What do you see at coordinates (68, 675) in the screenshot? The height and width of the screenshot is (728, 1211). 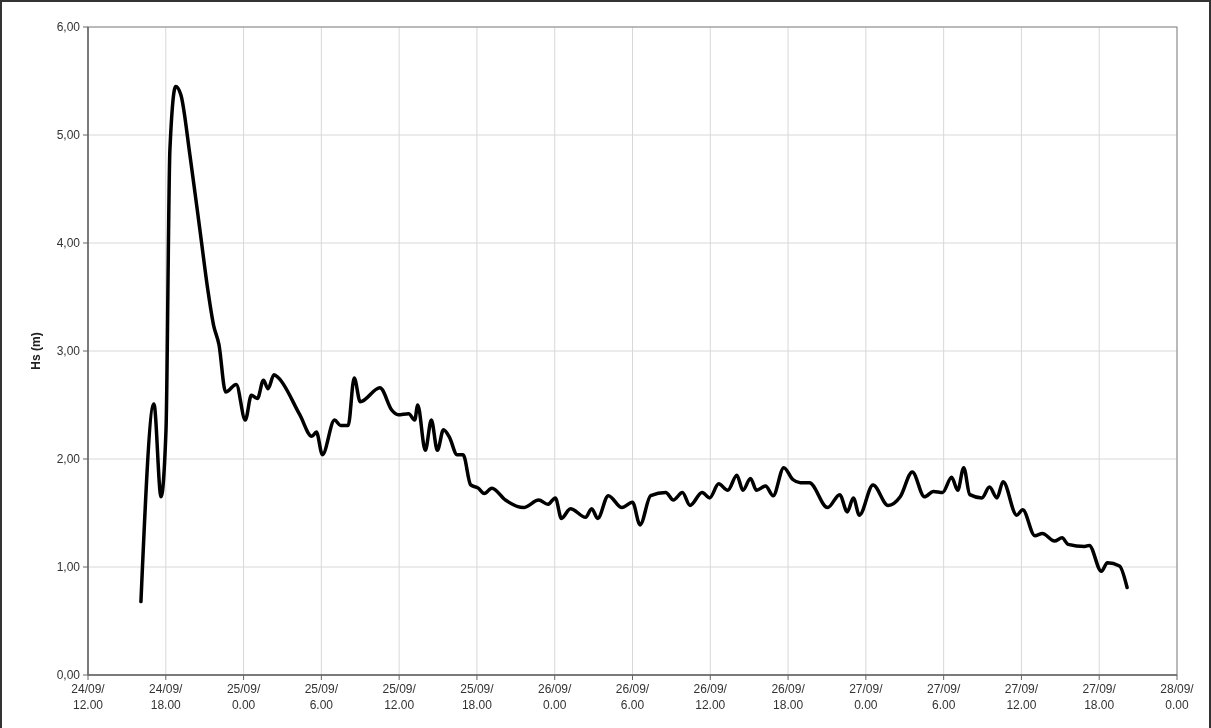 I see `y-tick-label: 0,00` at bounding box center [68, 675].